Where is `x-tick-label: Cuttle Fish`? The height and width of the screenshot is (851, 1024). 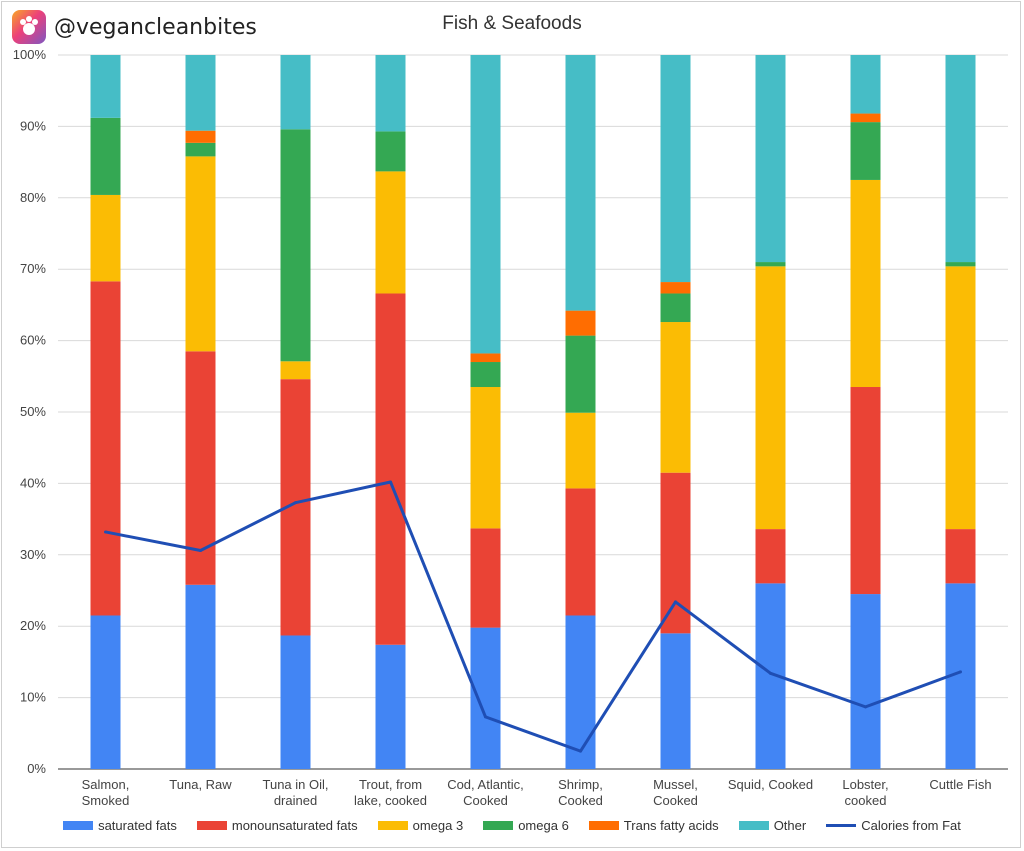 x-tick-label: Cuttle Fish is located at coordinates (960, 784).